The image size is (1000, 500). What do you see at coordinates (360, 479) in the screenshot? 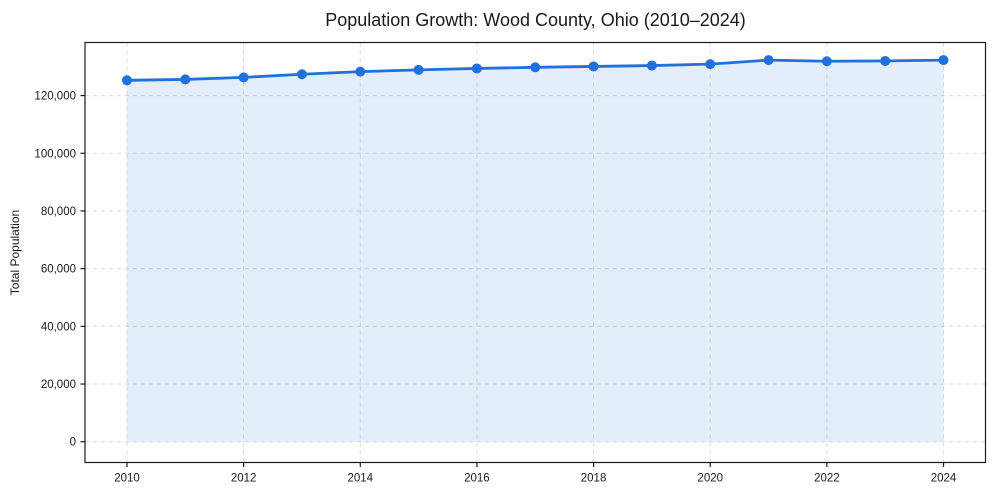
I see `xtick-label: 2014` at bounding box center [360, 479].